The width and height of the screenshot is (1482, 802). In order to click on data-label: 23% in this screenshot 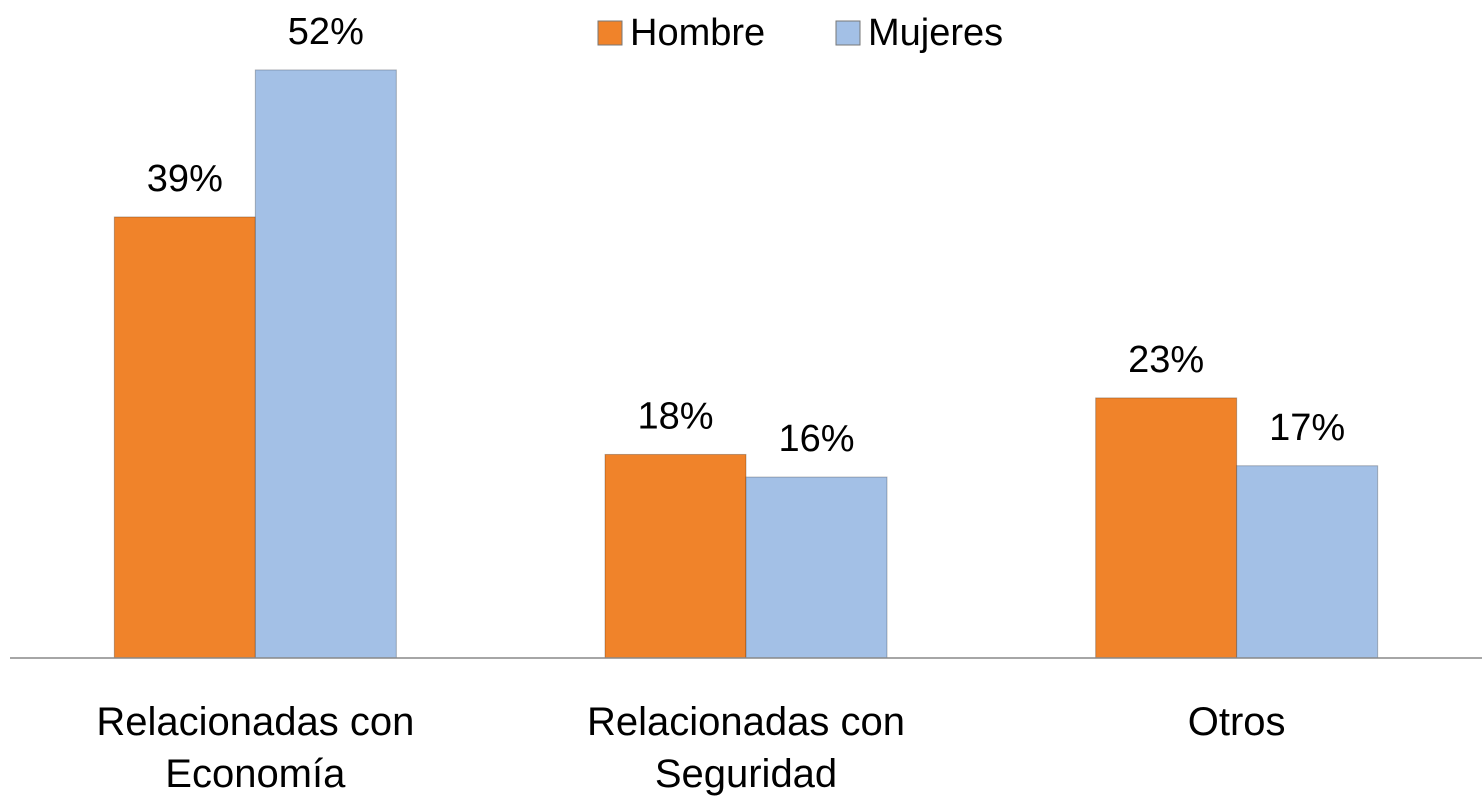, I will do `click(1166, 360)`.